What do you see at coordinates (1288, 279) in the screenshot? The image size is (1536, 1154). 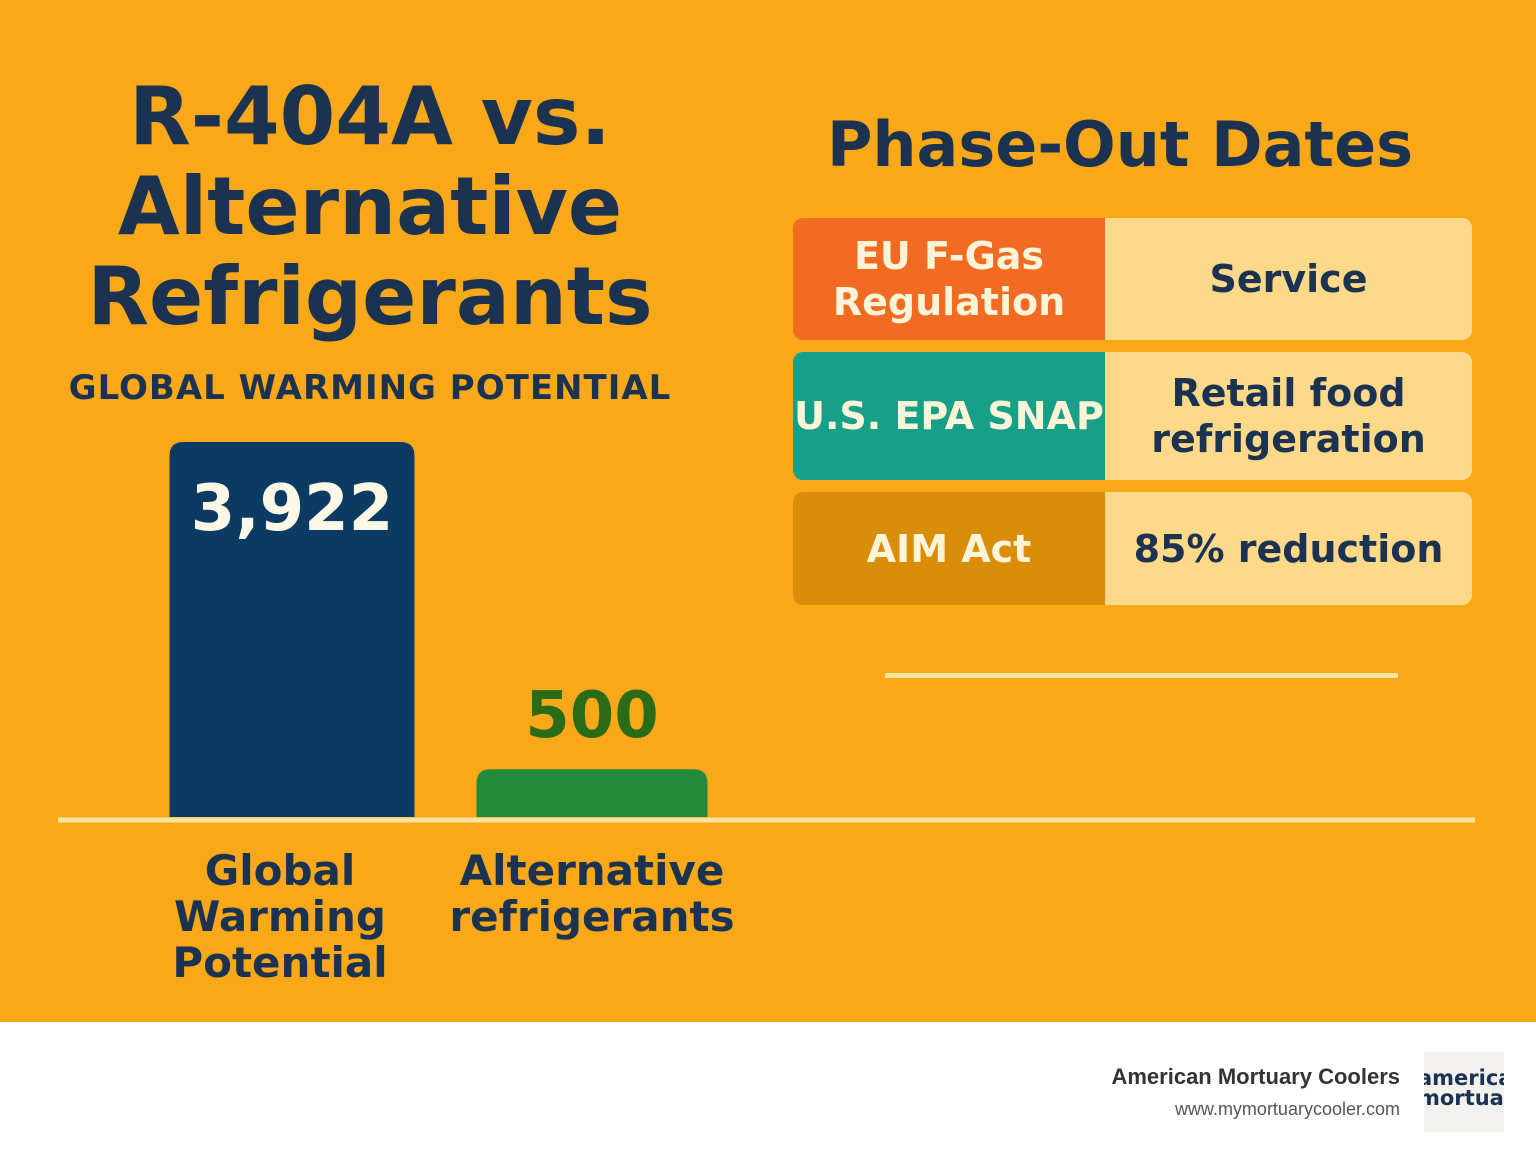 I see `table-cell: Service` at bounding box center [1288, 279].